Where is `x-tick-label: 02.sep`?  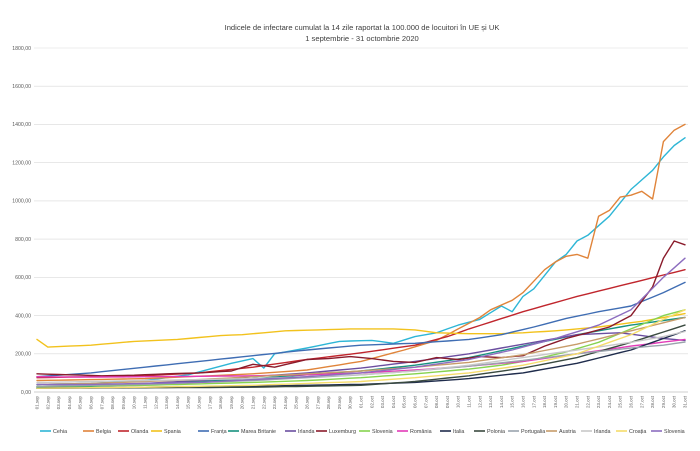 x-tick-label: 02.sep is located at coordinates (47, 402).